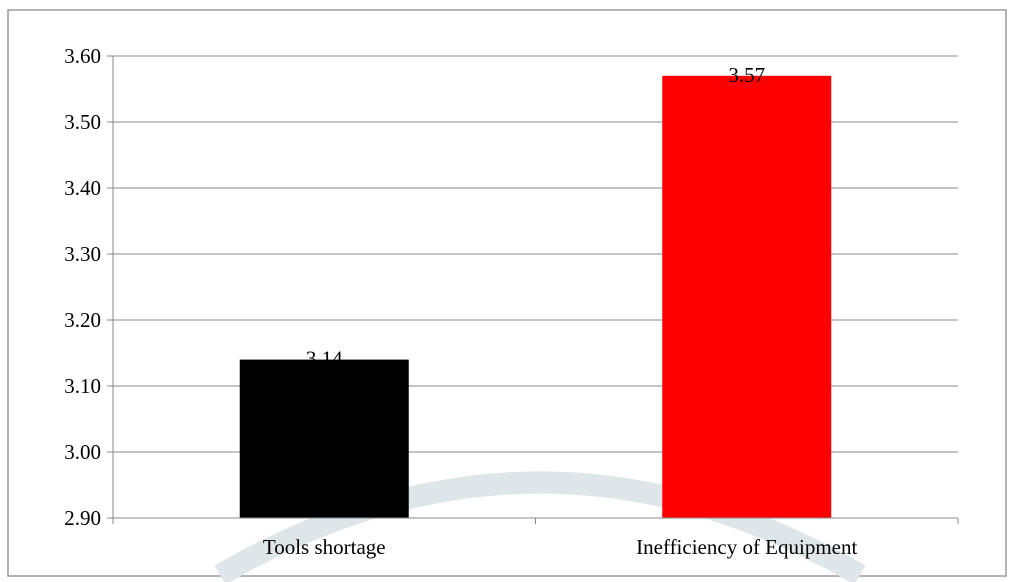 This screenshot has height=582, width=1016. Describe the element at coordinates (324, 547) in the screenshot. I see `x-category-label: Tools shortage` at that location.